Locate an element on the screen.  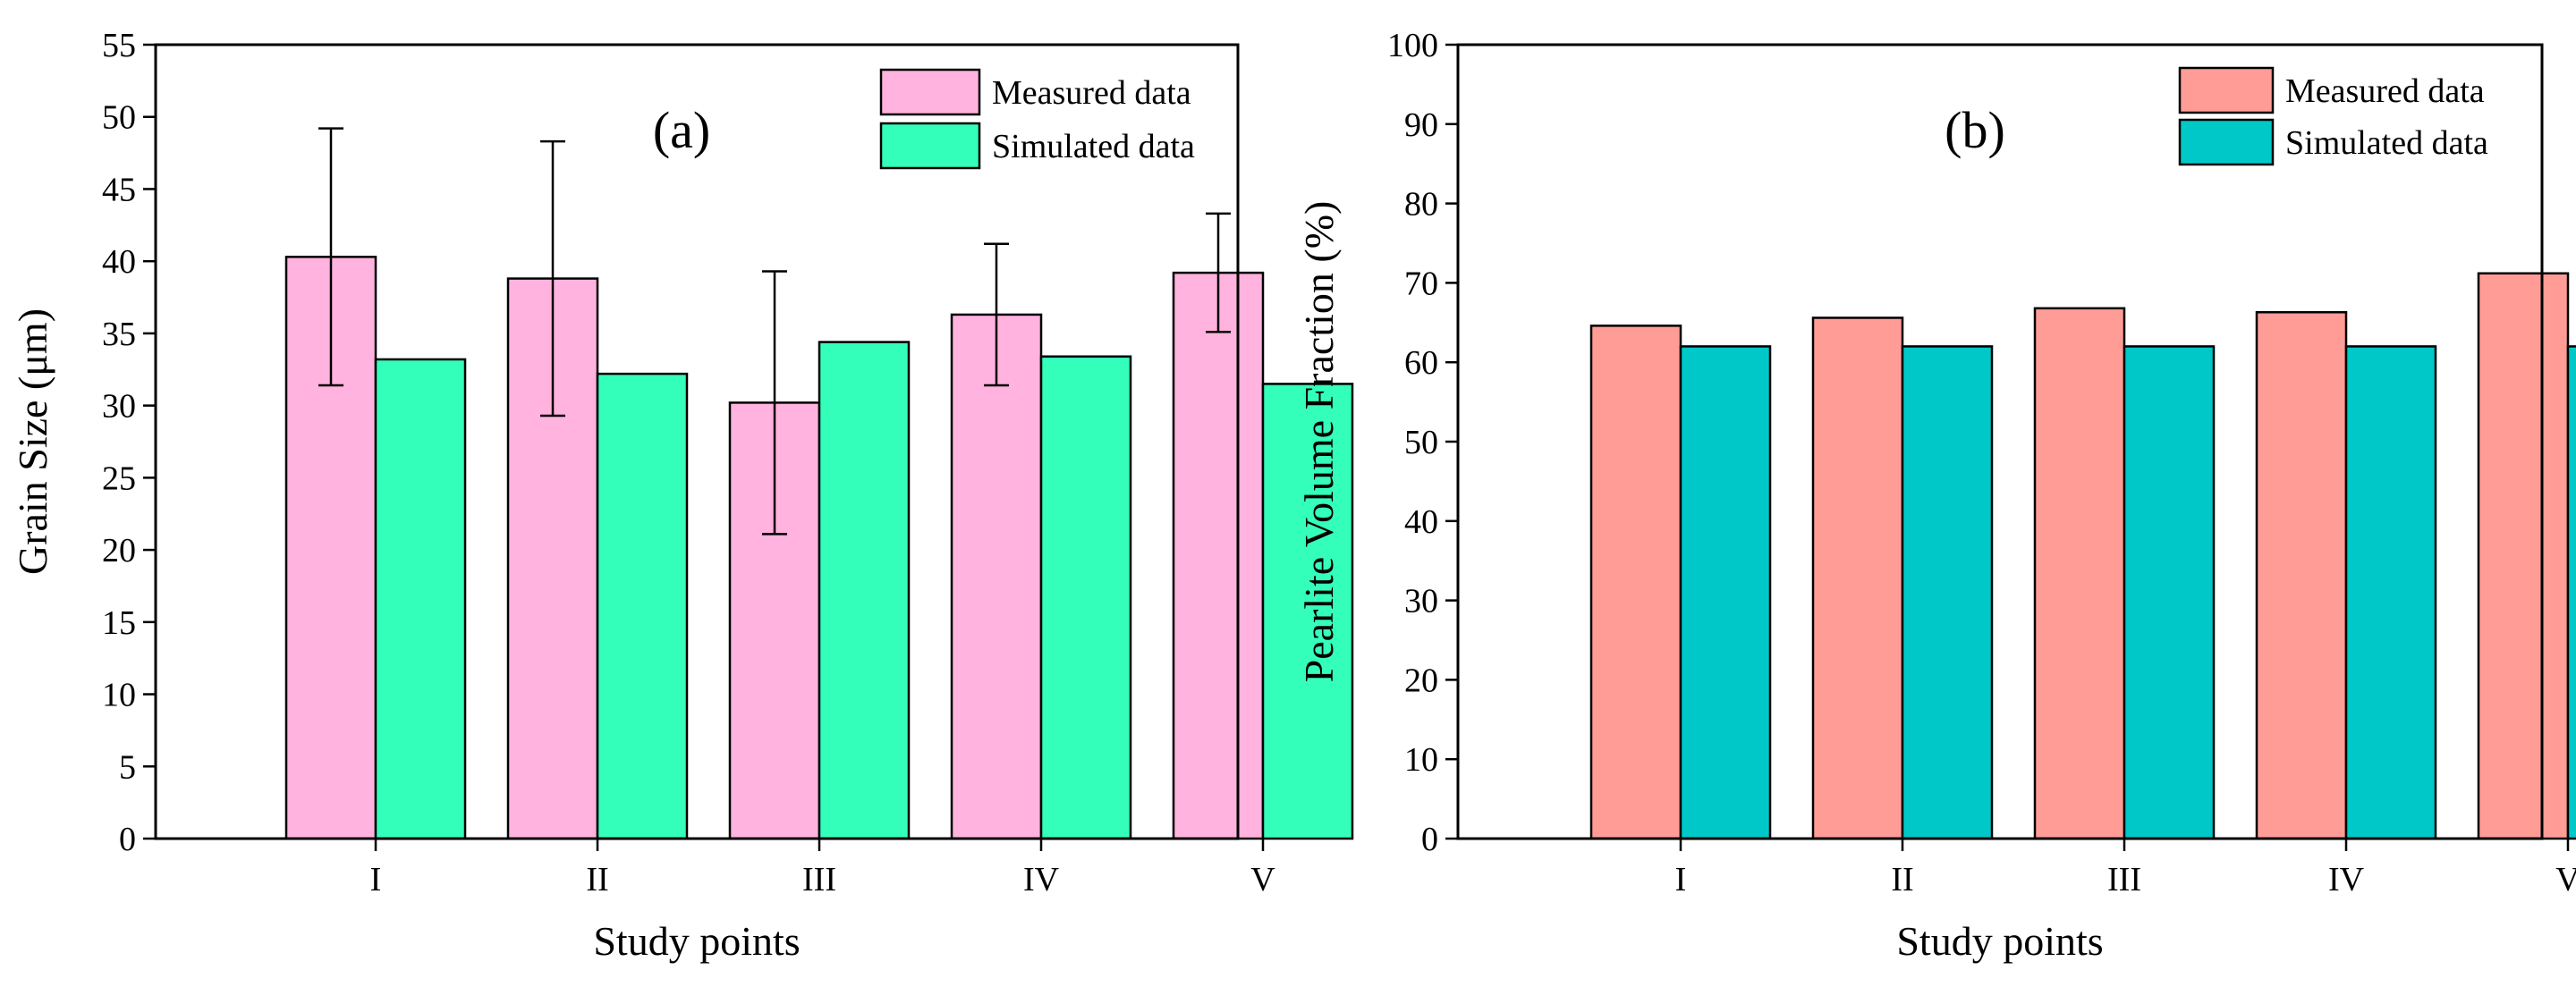
y-tick-label-25: 25 is located at coordinates (119, 478).